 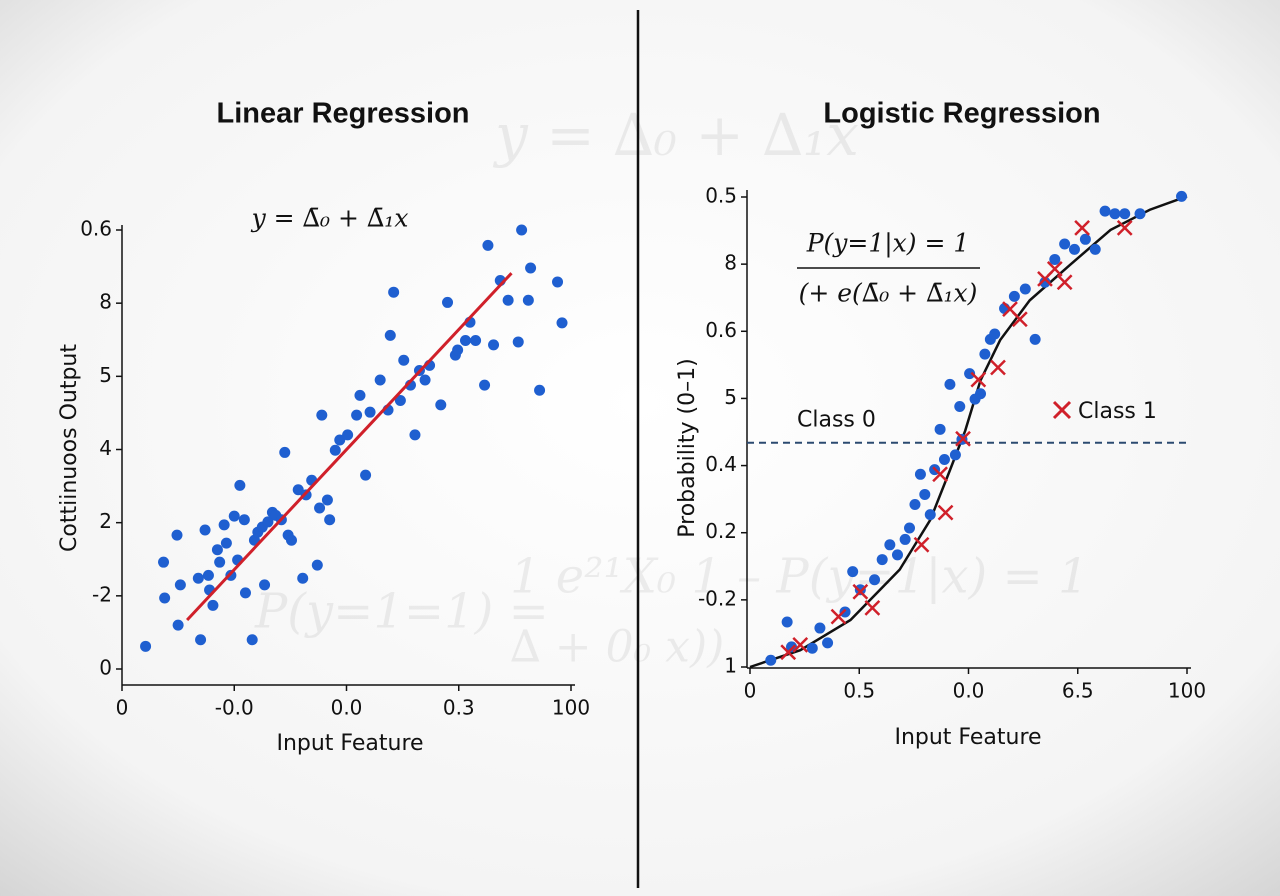 What do you see at coordinates (721, 531) in the screenshot?
I see `y-tick-label: 0.2` at bounding box center [721, 531].